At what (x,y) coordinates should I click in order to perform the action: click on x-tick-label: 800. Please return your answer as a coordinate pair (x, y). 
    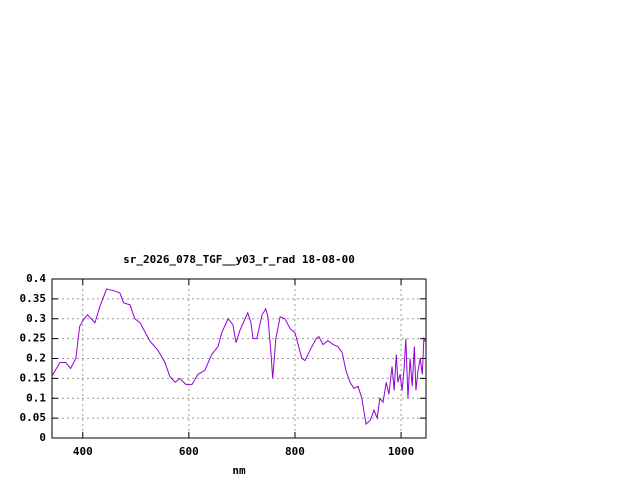
    Looking at the image, I should click on (295, 451).